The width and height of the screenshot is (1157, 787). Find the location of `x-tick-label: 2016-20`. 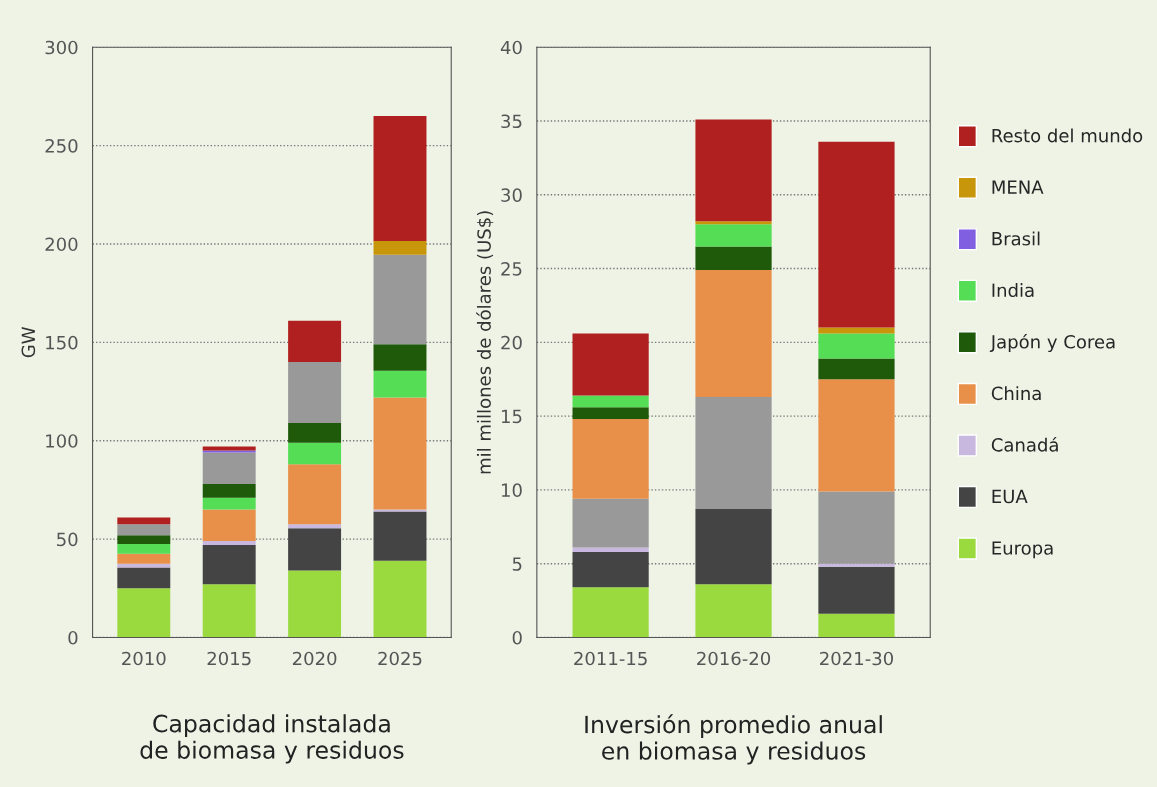

x-tick-label: 2016-20 is located at coordinates (734, 658).